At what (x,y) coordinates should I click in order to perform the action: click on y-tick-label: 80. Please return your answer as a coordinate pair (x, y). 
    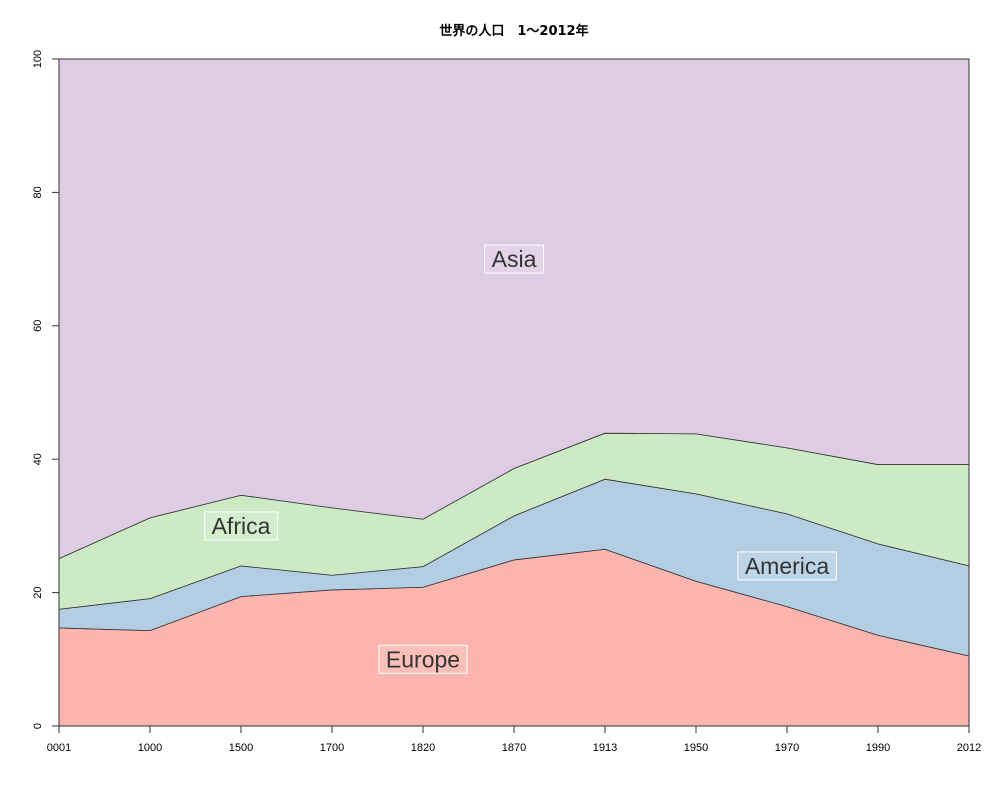
    Looking at the image, I should click on (38, 192).